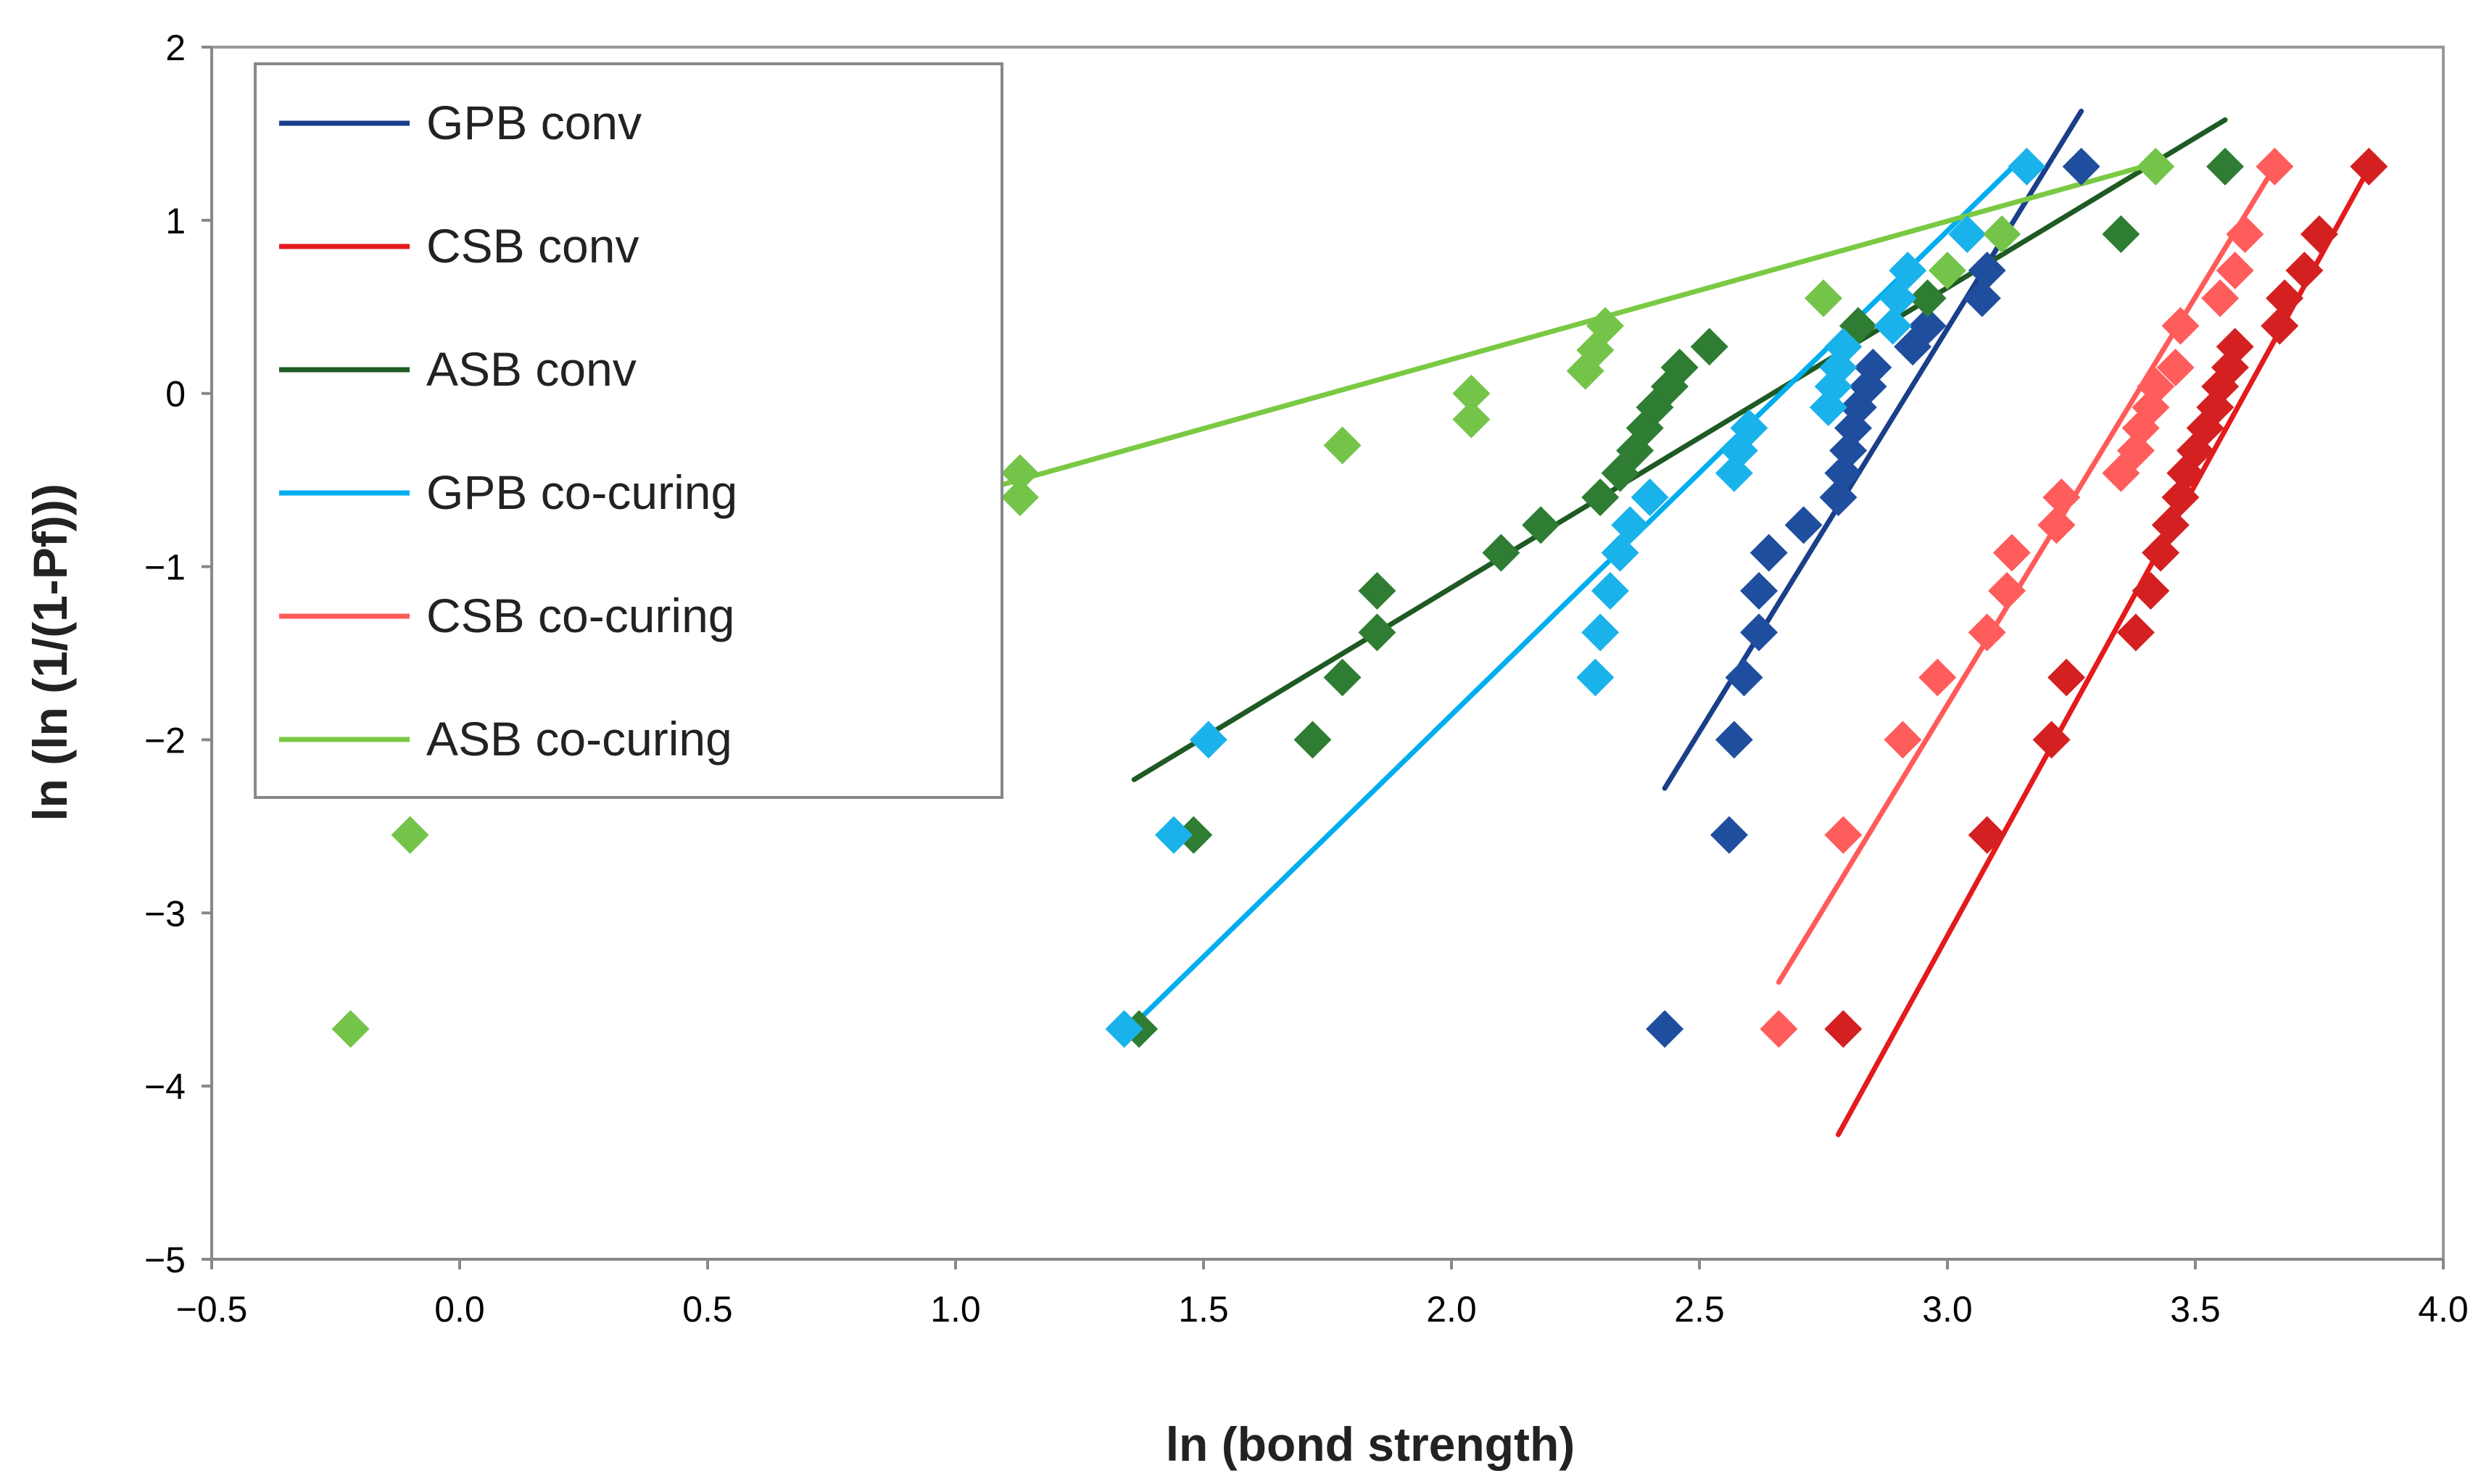  Describe the element at coordinates (1699, 1309) in the screenshot. I see `x-tick-label: 2.5` at that location.